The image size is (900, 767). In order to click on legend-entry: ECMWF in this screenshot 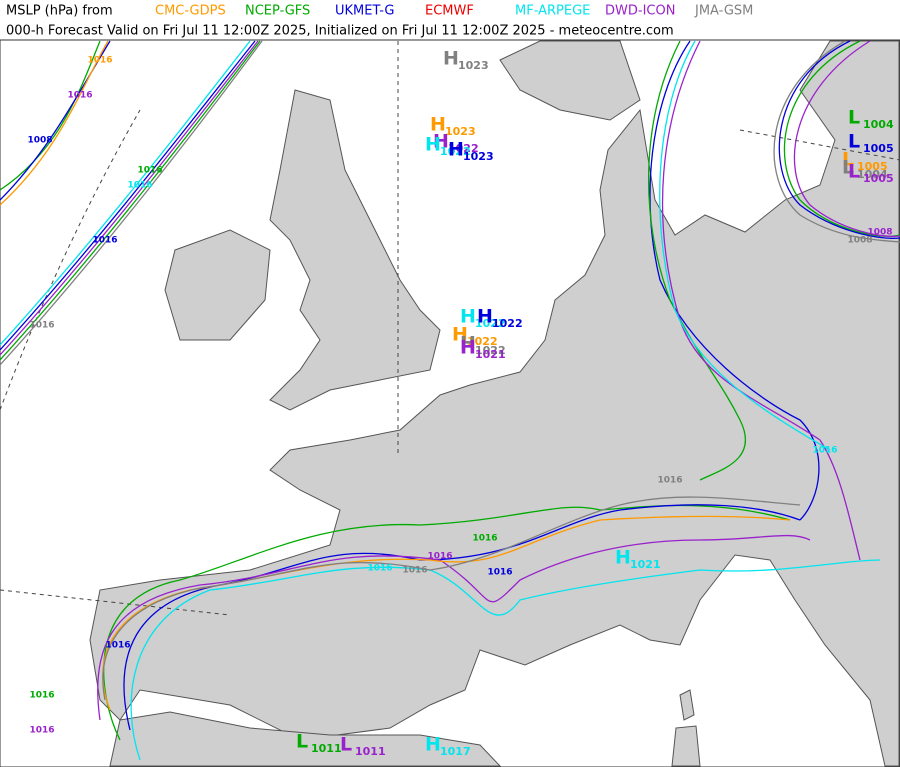, I will do `click(449, 11)`.